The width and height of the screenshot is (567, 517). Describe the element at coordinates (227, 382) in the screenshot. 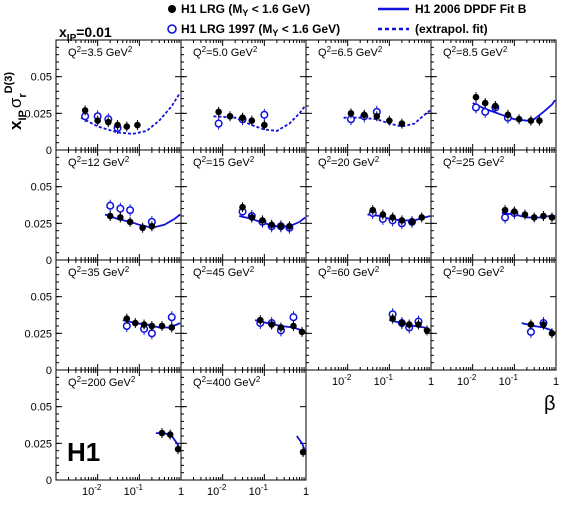

I see `panel-label: Q2=400 GeV2` at that location.